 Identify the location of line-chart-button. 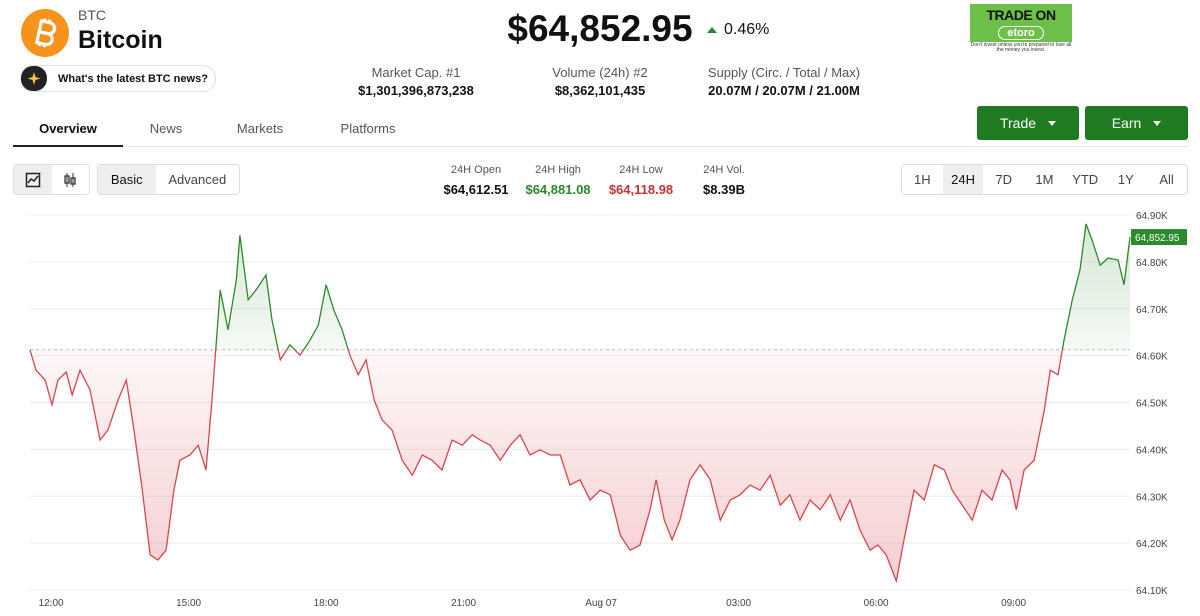
(33, 179).